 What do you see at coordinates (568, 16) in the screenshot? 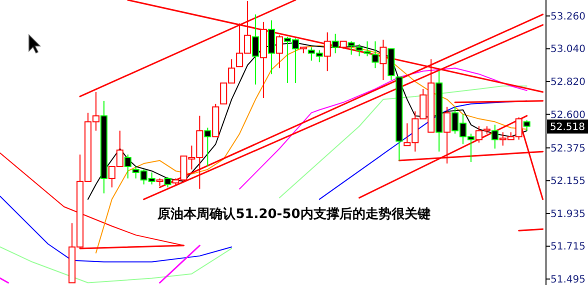
I see `y-tick-label: 53.260` at bounding box center [568, 16].